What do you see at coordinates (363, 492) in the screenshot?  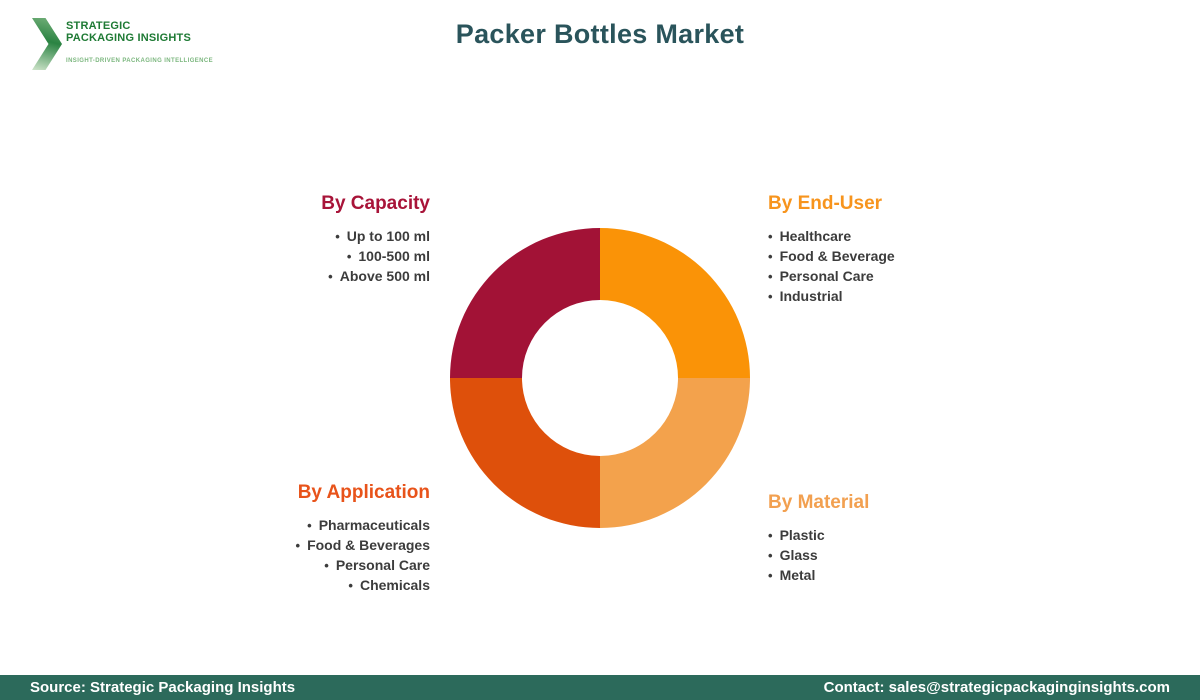 I see `application-heading: By Application` at bounding box center [363, 492].